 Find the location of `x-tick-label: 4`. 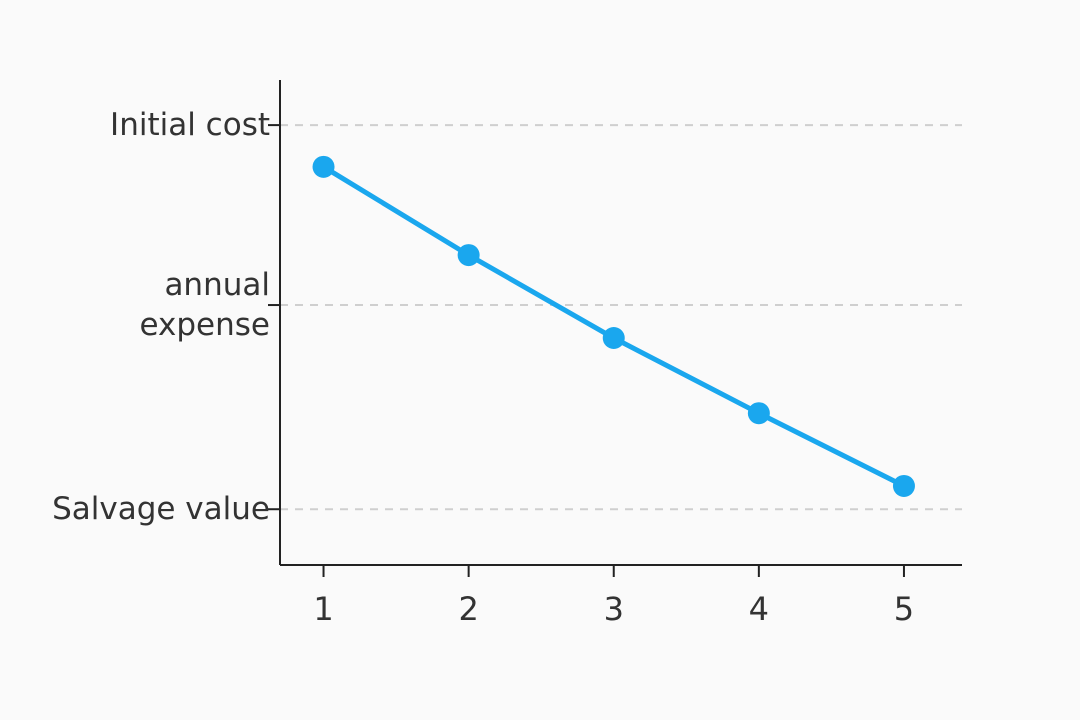

x-tick-label: 4 is located at coordinates (759, 609).